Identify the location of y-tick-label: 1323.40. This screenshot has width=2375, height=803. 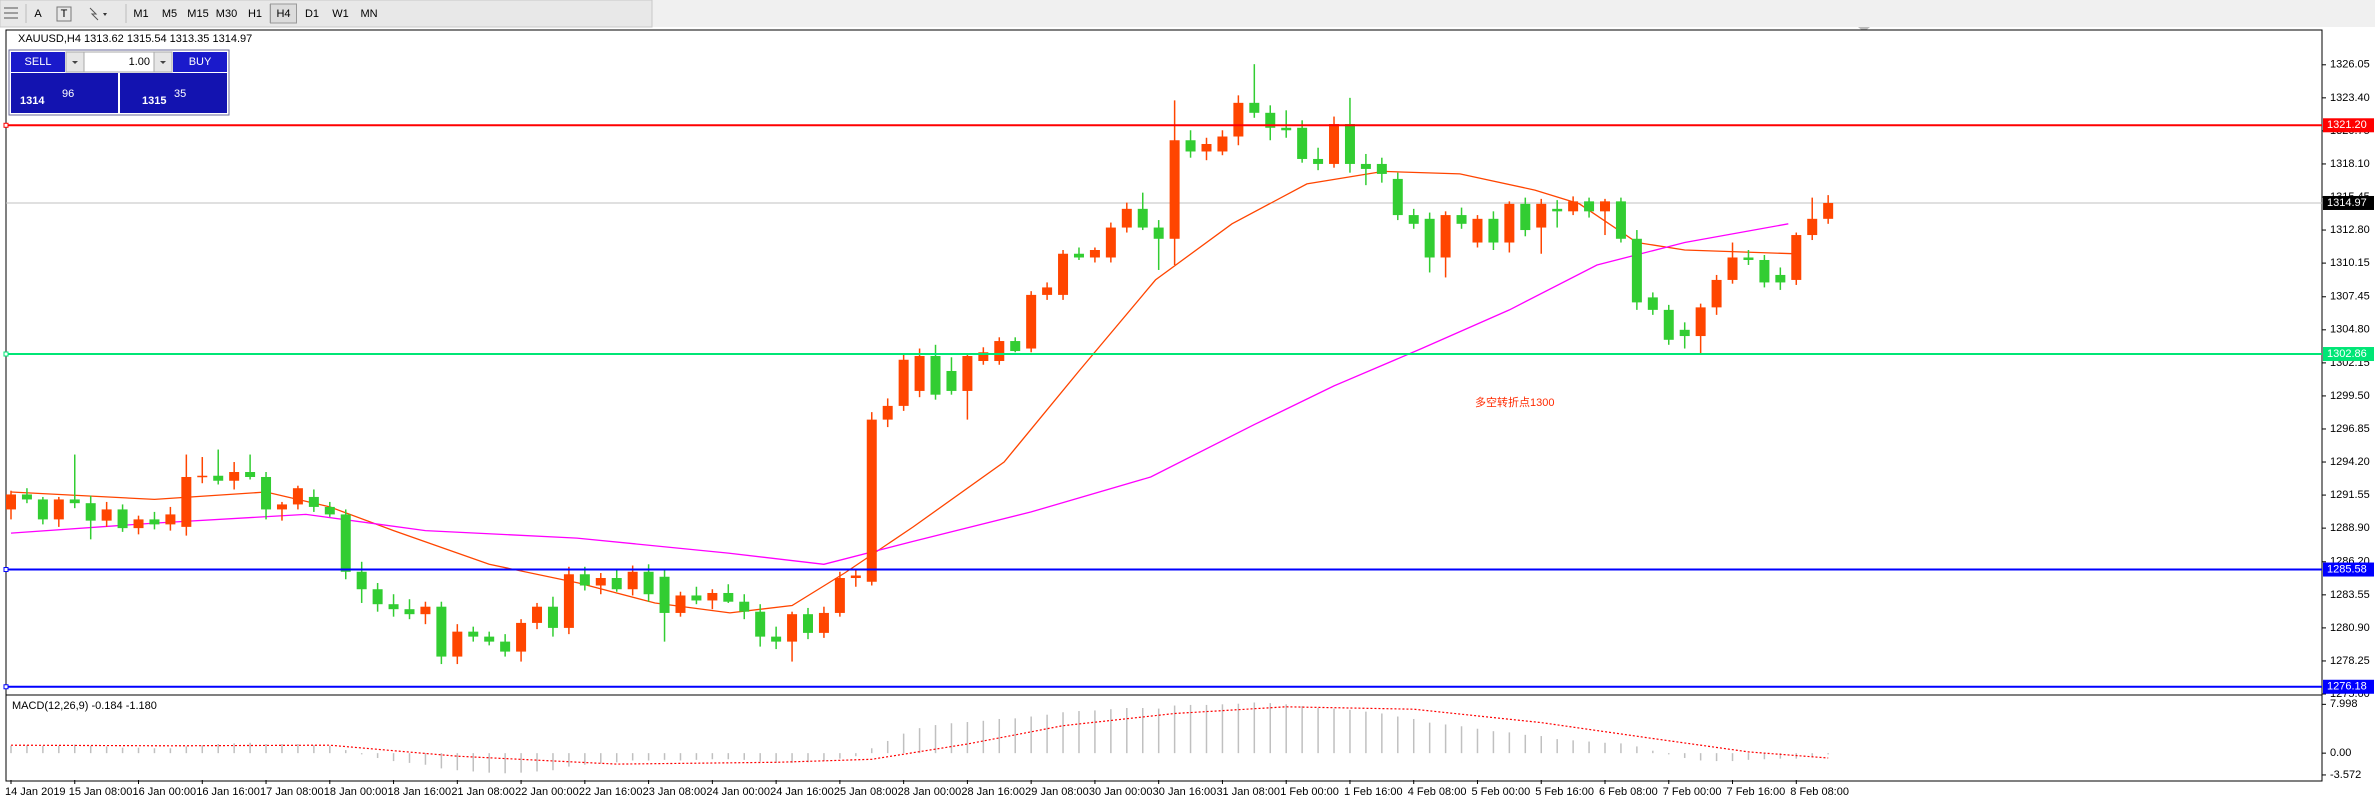
(2350, 98).